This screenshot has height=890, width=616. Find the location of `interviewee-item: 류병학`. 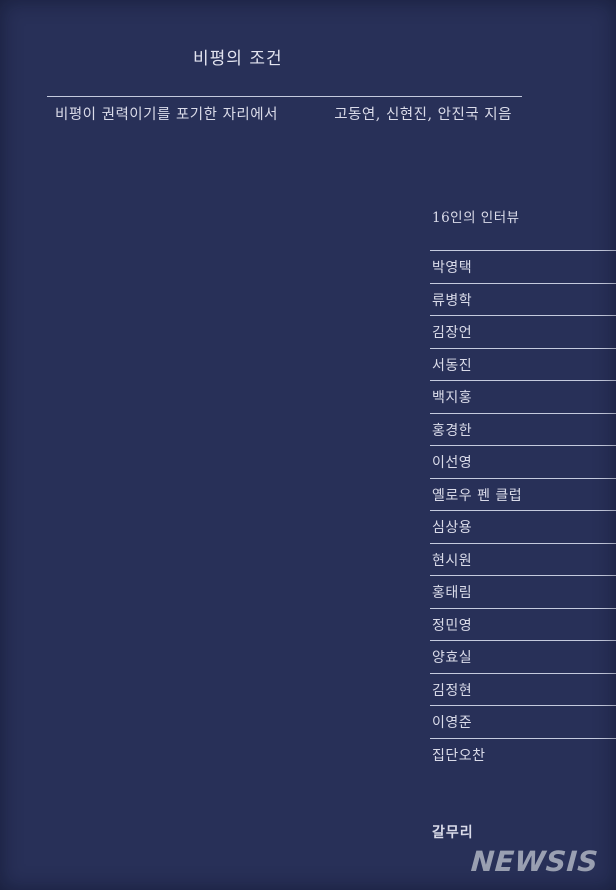

interviewee-item: 류병학 is located at coordinates (523, 299).